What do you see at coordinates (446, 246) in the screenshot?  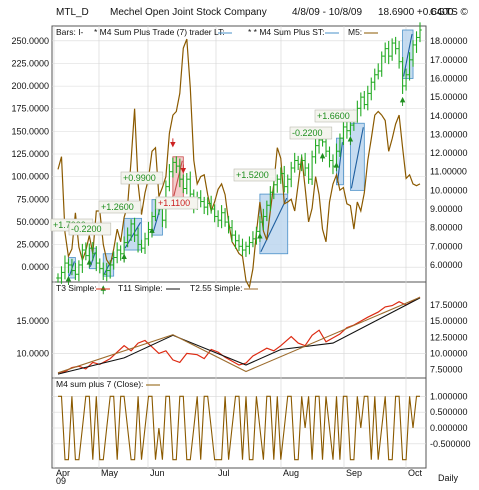 I see `price-y-tick-right: 7.00000` at bounding box center [446, 246].